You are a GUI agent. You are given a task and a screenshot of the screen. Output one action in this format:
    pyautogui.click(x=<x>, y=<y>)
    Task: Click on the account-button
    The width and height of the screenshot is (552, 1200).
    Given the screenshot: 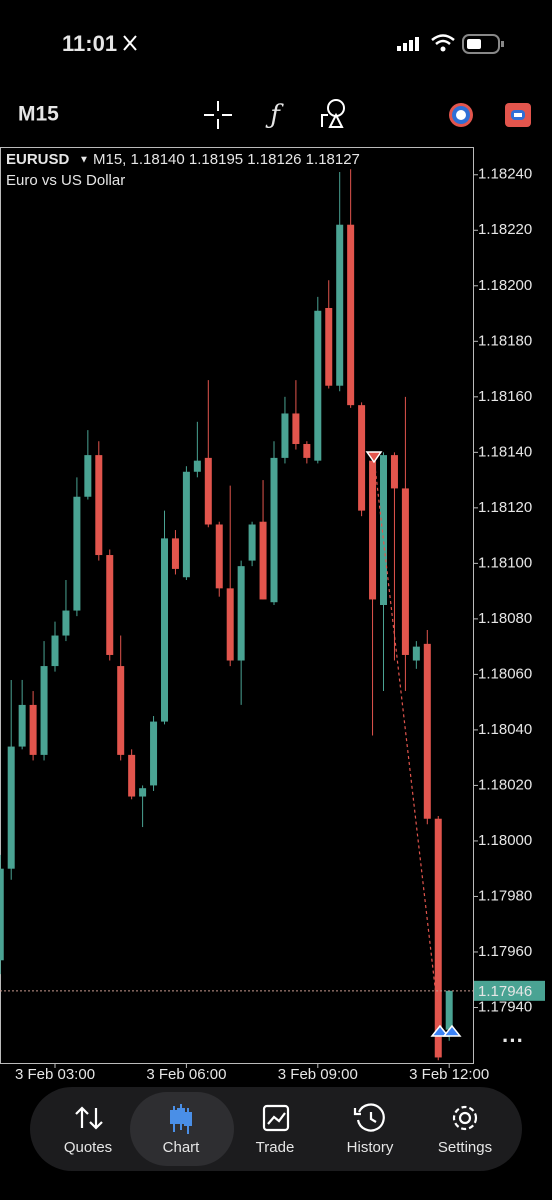 What is the action you would take?
    pyautogui.click(x=461, y=115)
    